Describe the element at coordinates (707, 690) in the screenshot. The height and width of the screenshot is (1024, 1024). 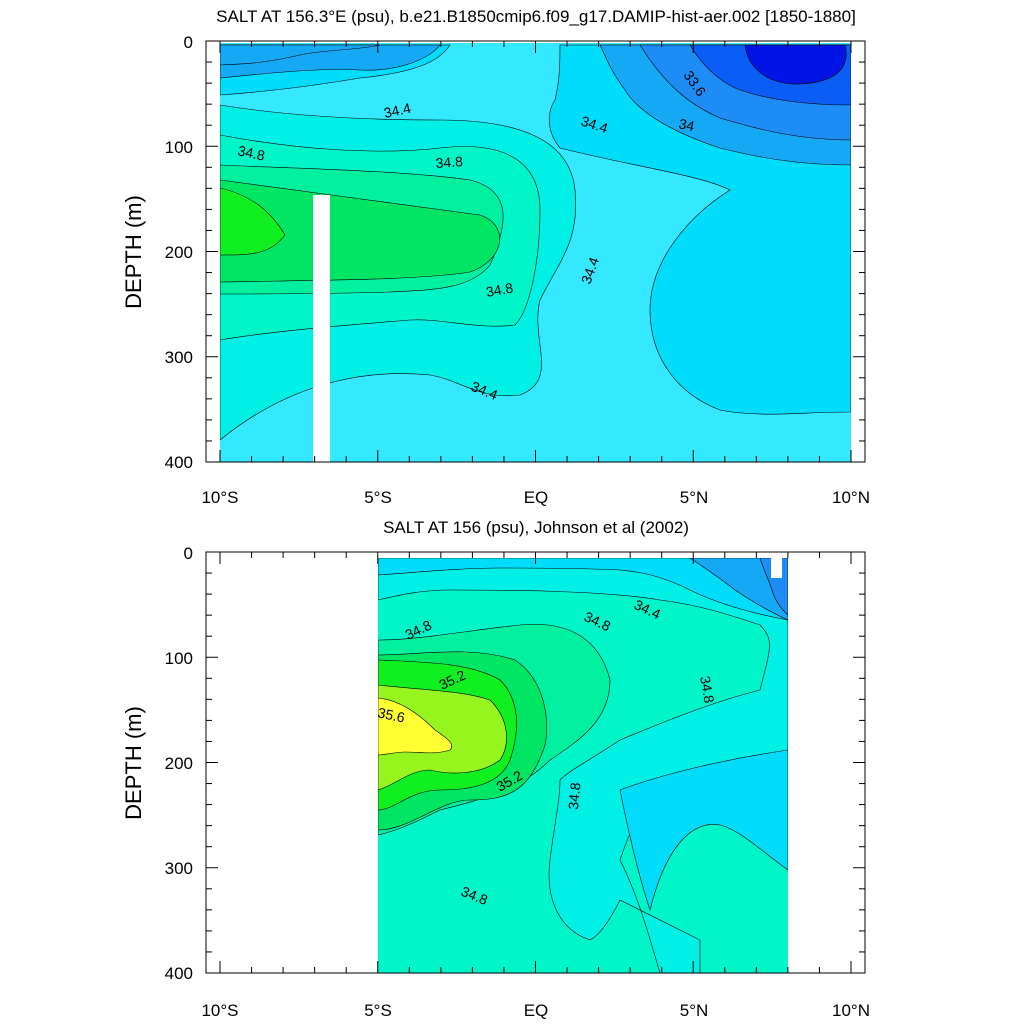
I see `chart2-clabel-34-8-c: 34.8` at that location.